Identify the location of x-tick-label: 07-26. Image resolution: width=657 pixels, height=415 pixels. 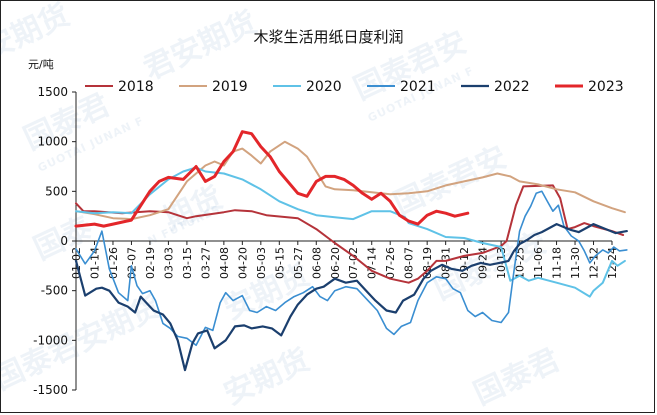
(390, 263).